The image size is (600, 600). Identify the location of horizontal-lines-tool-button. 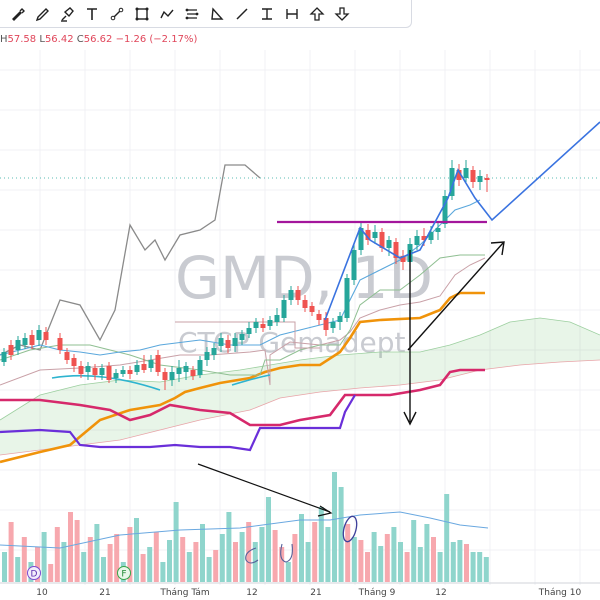
(191, 14).